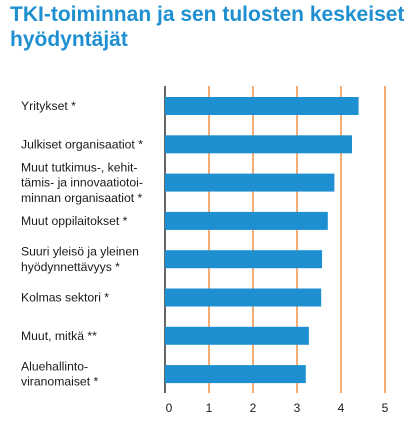 The image size is (416, 425). I want to click on chart-title-line-1: TKI-toiminnan ja sen tulosten keskeiset, so click(207, 14).